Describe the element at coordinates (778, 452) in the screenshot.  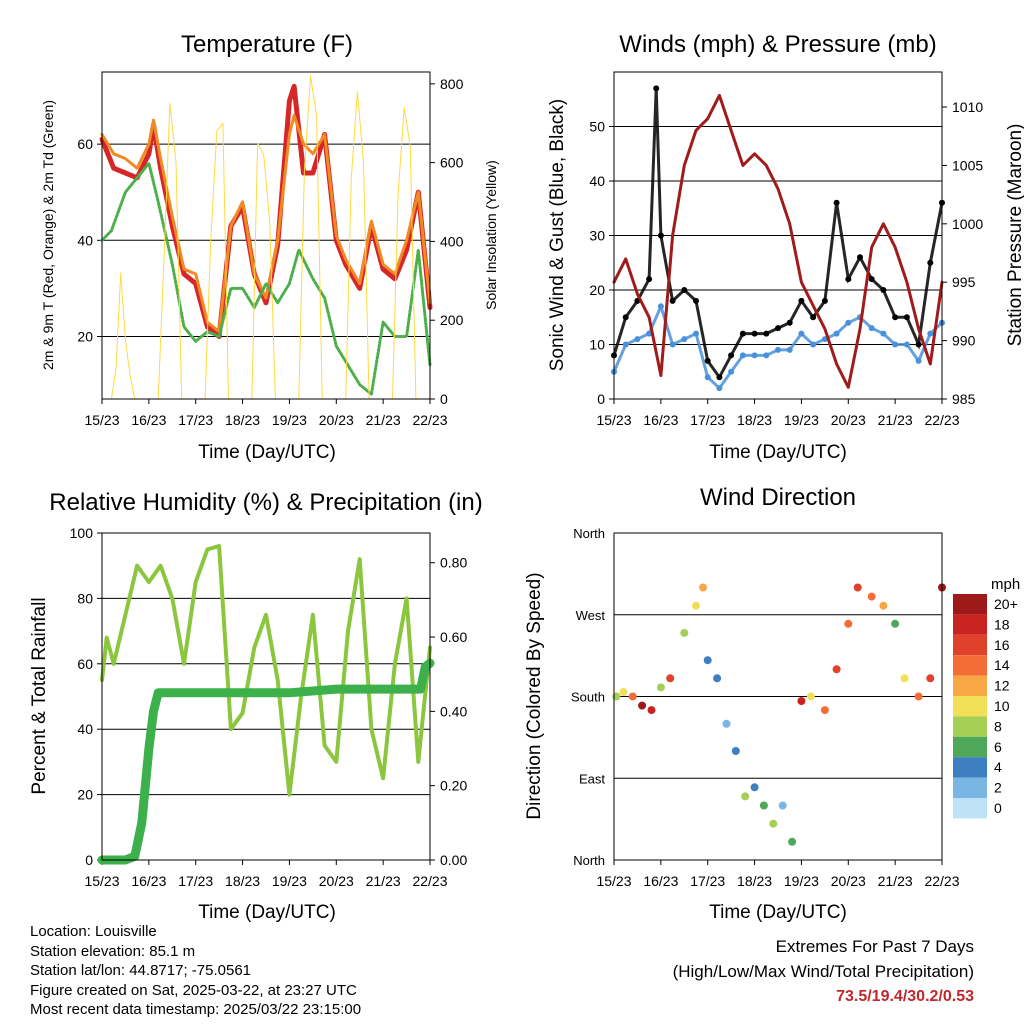
I see `winds-xlabel: Time (Day/UTC)` at that location.